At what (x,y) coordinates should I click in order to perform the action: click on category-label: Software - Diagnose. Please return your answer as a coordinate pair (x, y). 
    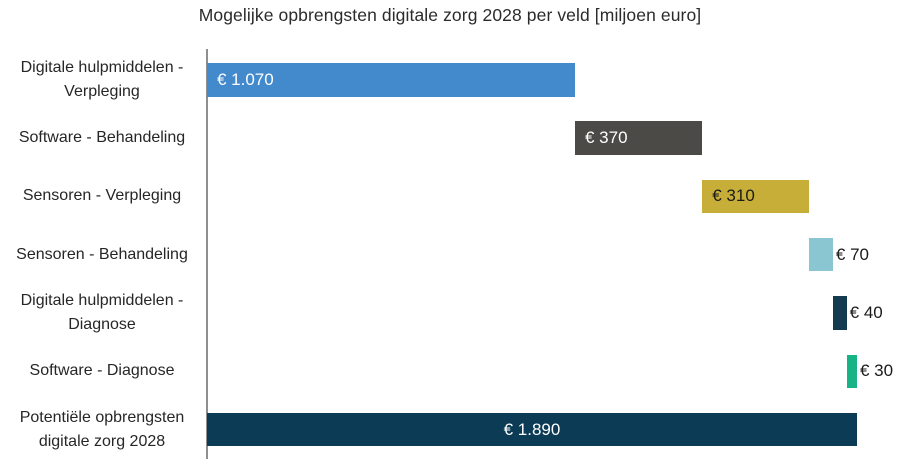
    Looking at the image, I should click on (102, 371).